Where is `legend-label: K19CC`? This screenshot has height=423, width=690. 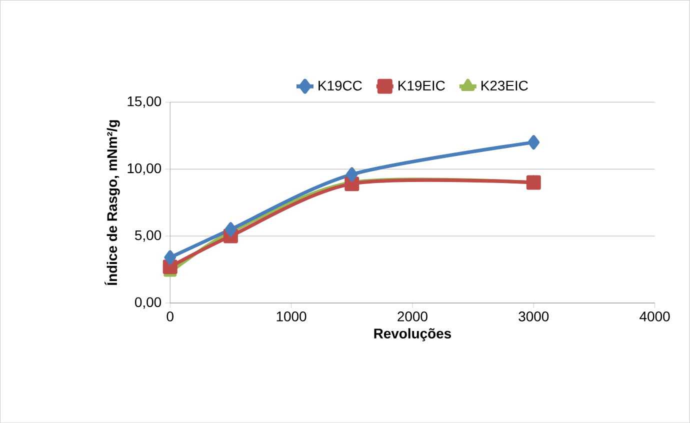 legend-label: K19CC is located at coordinates (340, 85).